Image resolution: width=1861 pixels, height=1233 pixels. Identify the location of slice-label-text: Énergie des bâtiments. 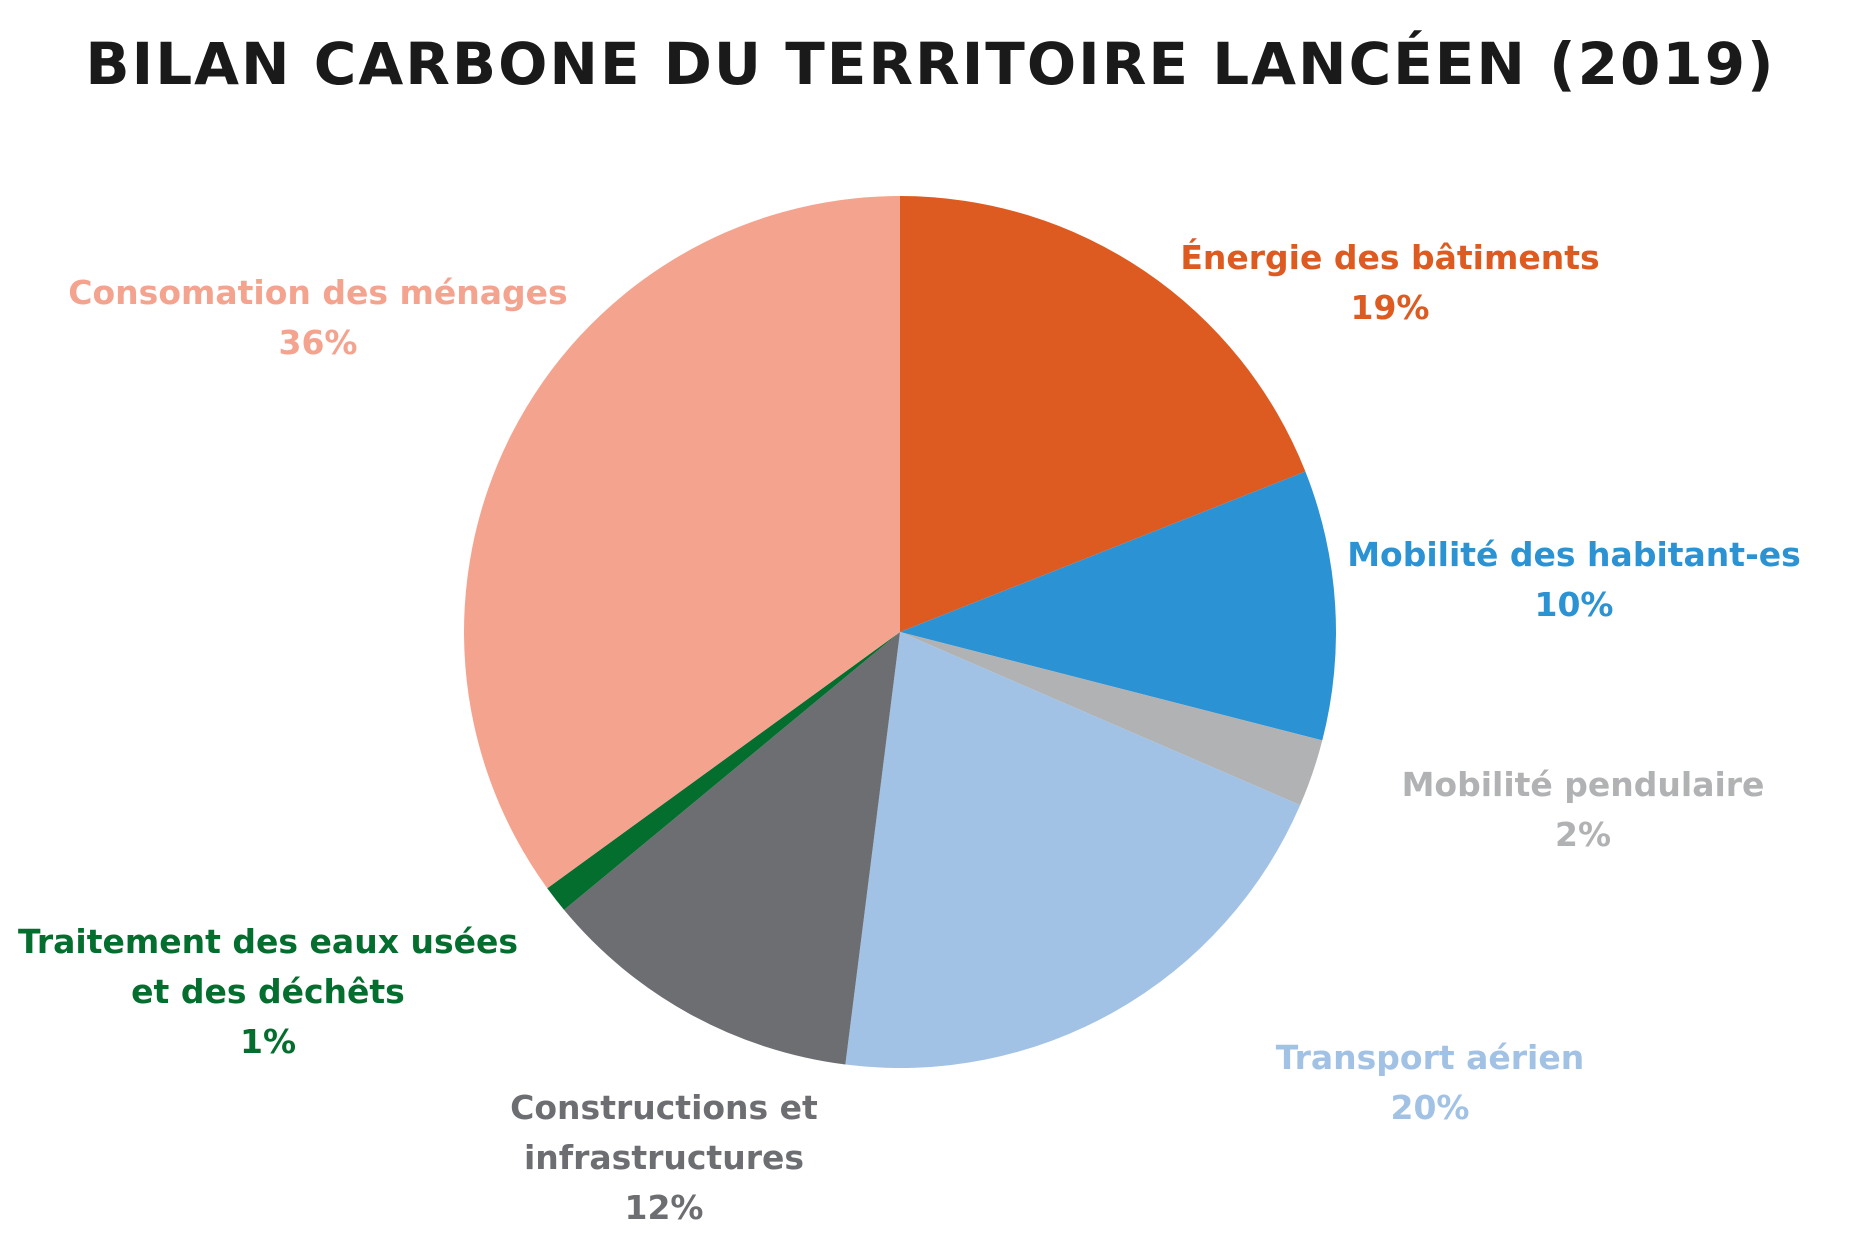
(1390, 257).